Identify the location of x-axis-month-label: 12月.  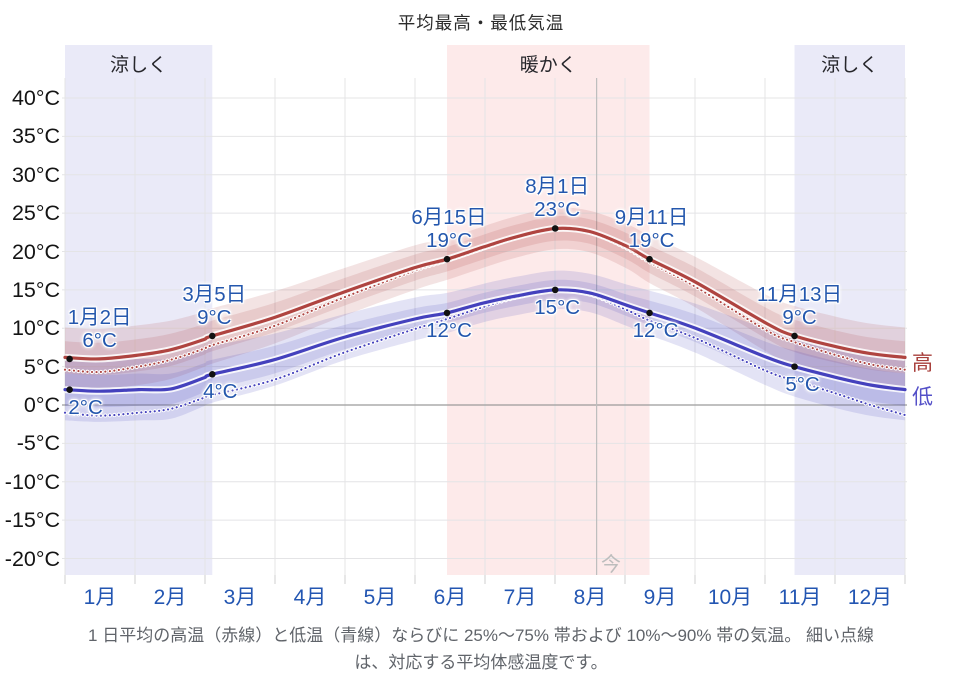
(870, 597).